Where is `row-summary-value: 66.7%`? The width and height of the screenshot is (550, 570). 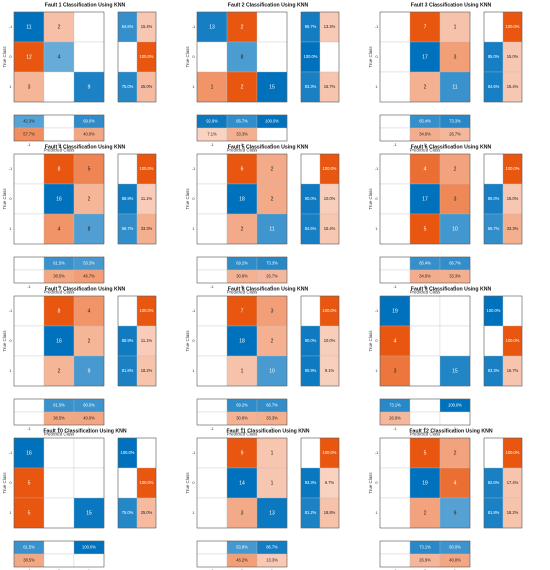 row-summary-value: 66.7% is located at coordinates (128, 228).